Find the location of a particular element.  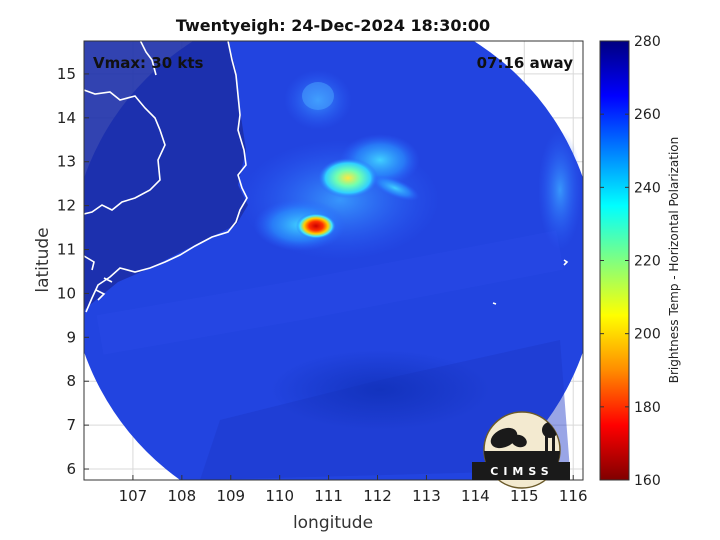

x-tick-label: 113 is located at coordinates (426, 496).